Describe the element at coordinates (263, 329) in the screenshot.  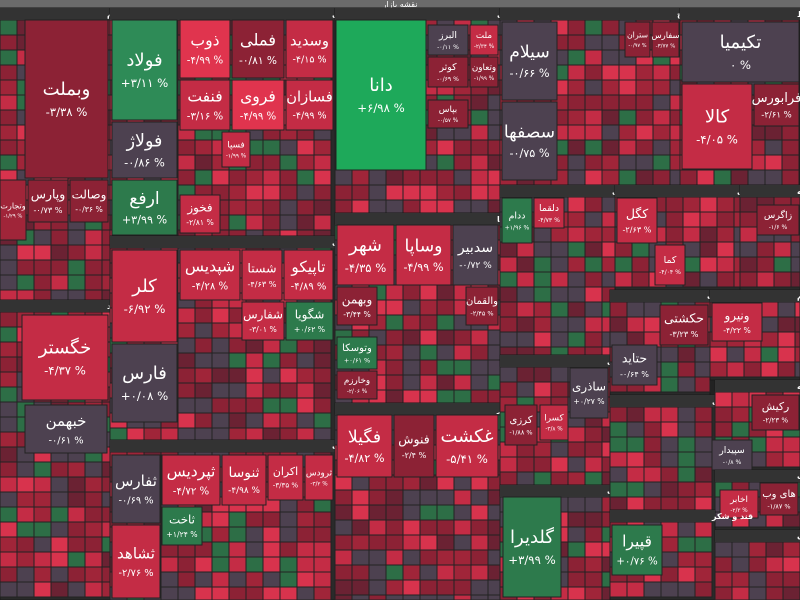
I see `tile-change: -۳/۰۱ %` at that location.